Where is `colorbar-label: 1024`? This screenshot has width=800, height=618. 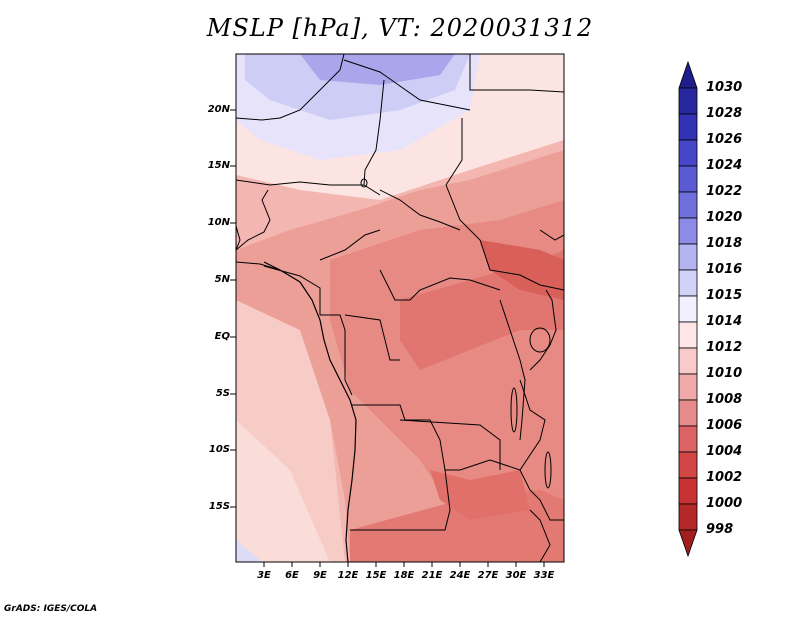 colorbar-label: 1024 is located at coordinates (724, 165).